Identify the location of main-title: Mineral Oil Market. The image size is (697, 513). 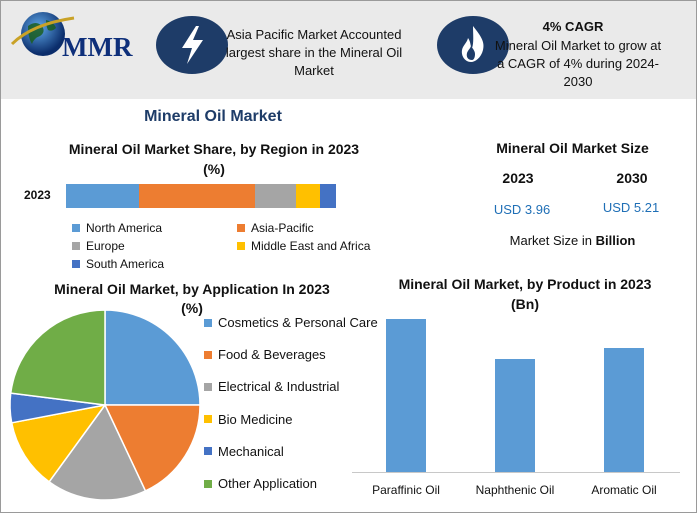
(213, 116).